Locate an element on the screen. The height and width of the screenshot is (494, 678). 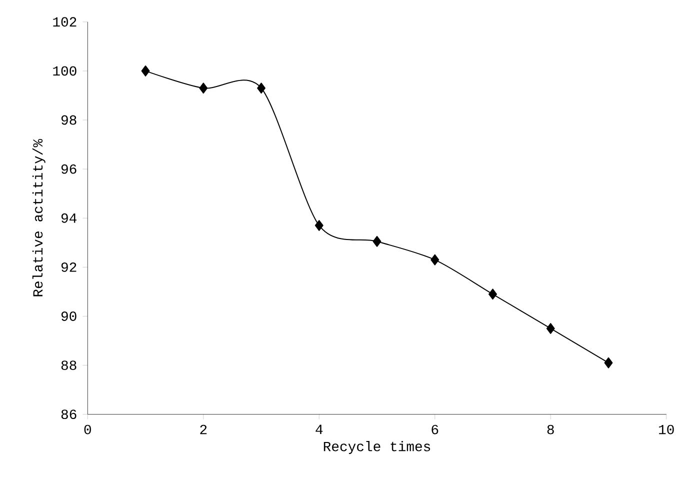
x-tick-label: 0 is located at coordinates (87, 429).